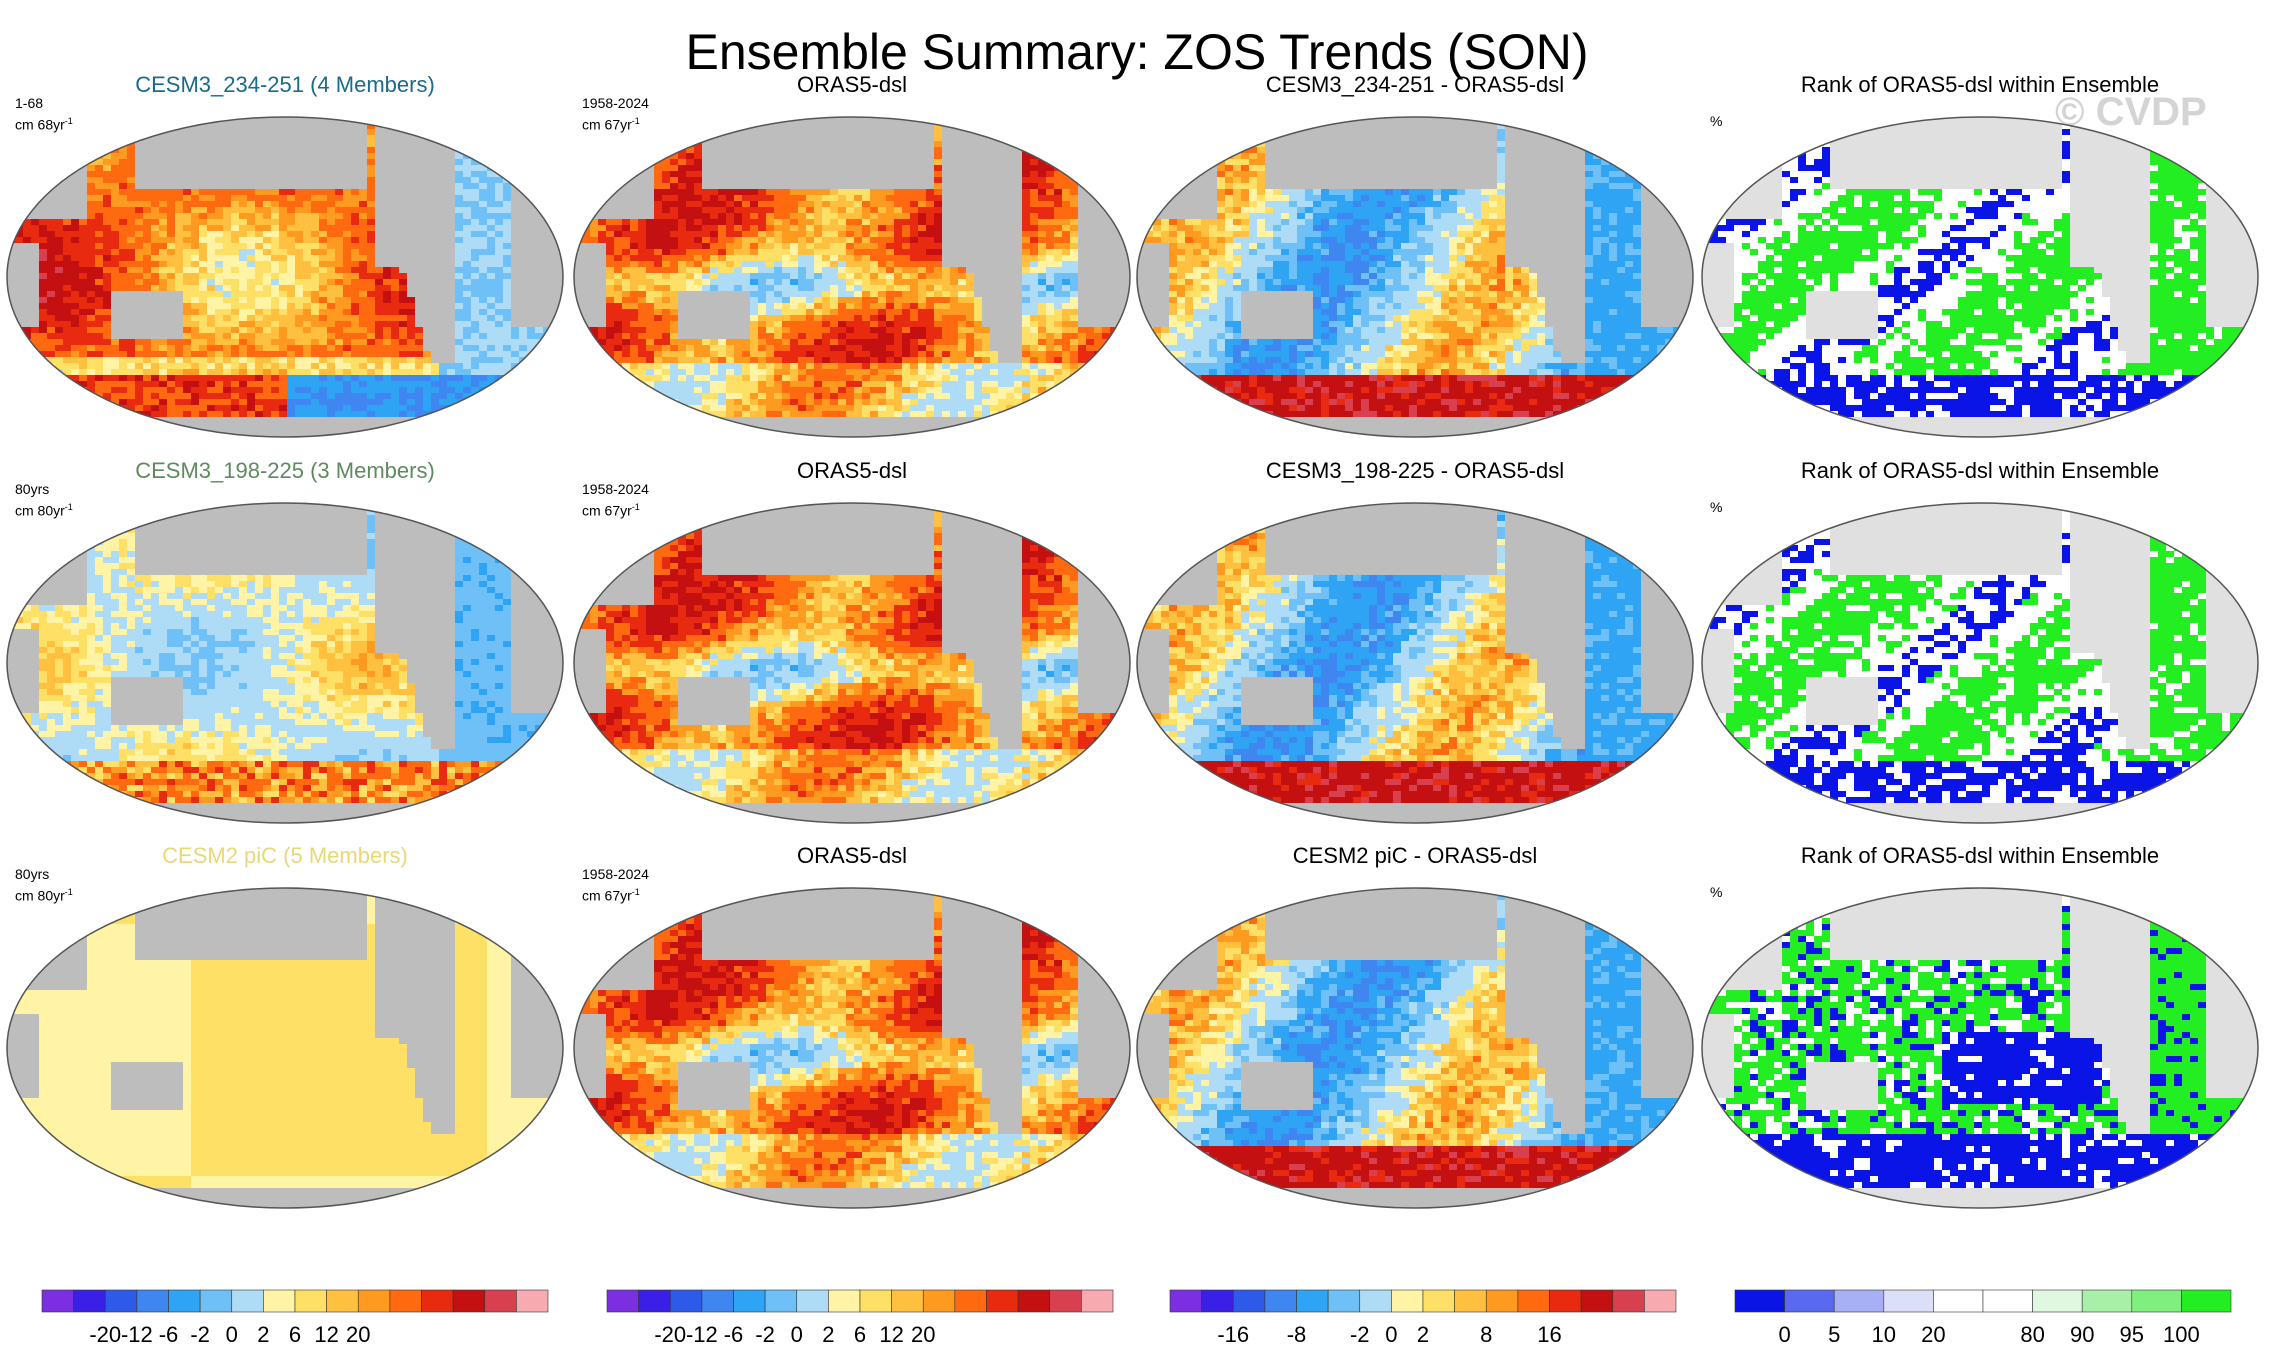 Image resolution: width=2274 pixels, height=1368 pixels. I want to click on panel-title: CESM2 piC (5 Members), so click(285, 856).